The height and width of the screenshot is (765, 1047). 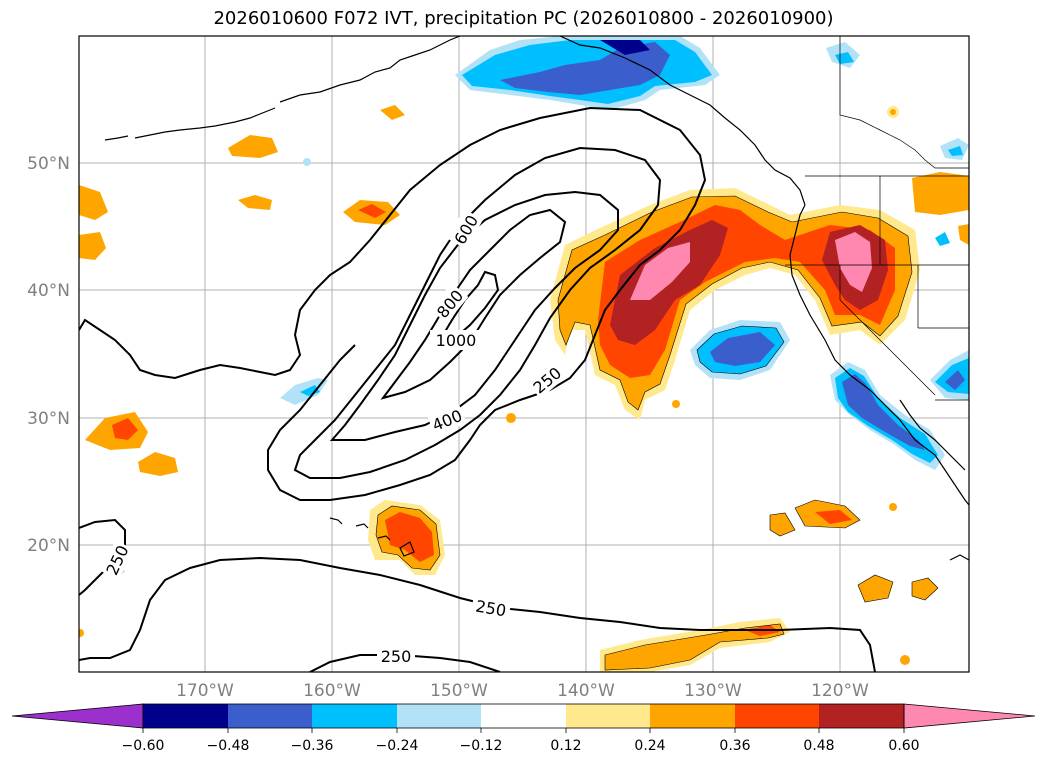 I want to click on latitude-labels: 50°N 40°N 30°N 20°N, so click(x=48, y=355).